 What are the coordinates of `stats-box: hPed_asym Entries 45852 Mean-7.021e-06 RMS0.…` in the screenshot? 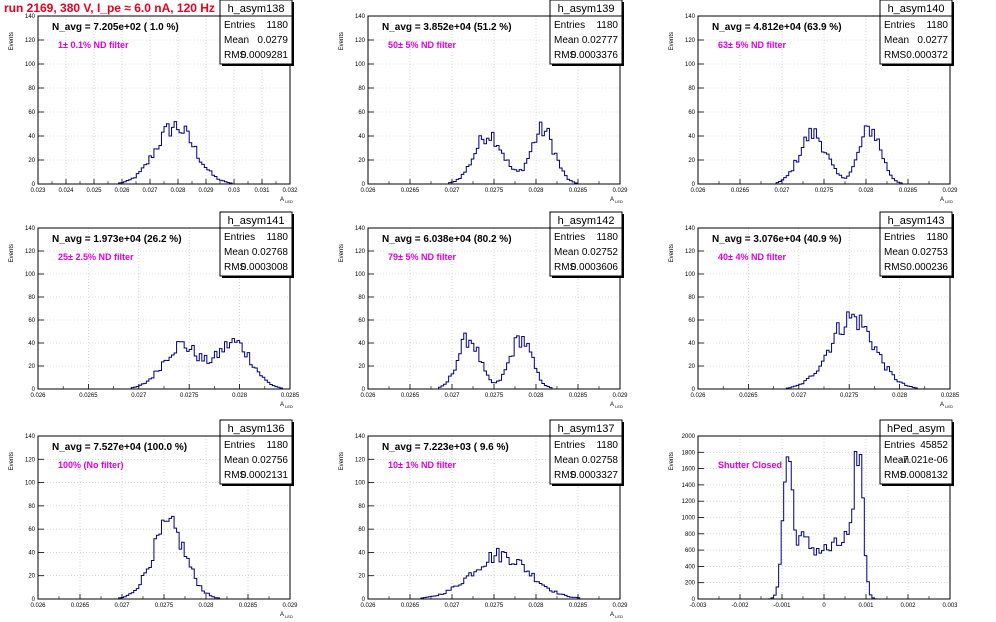 It's located at (916, 452).